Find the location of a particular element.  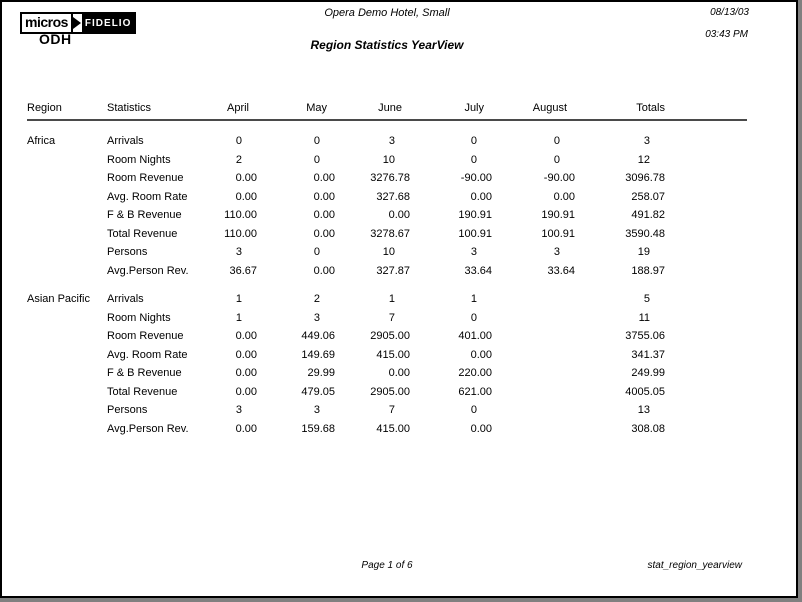

value-cell: 12 is located at coordinates (643, 159).